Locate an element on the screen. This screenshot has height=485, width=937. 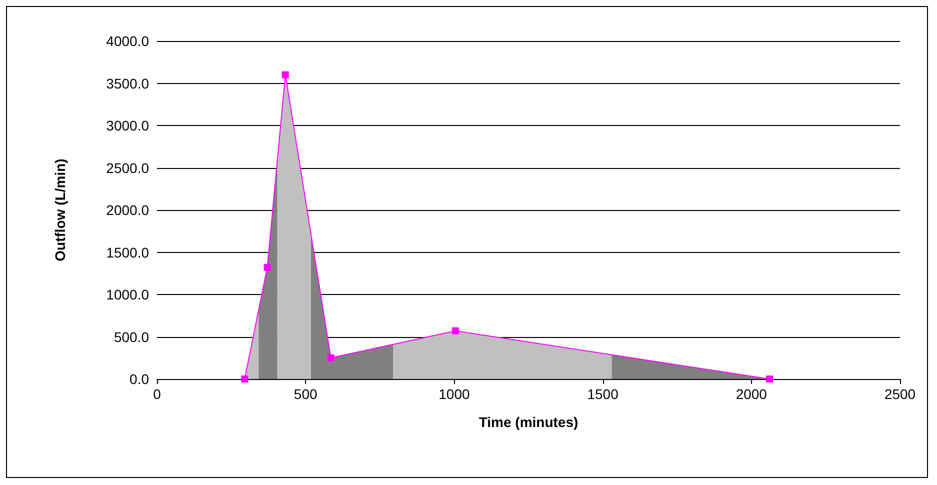
y-tick-label: 500.0 is located at coordinates (132, 336).